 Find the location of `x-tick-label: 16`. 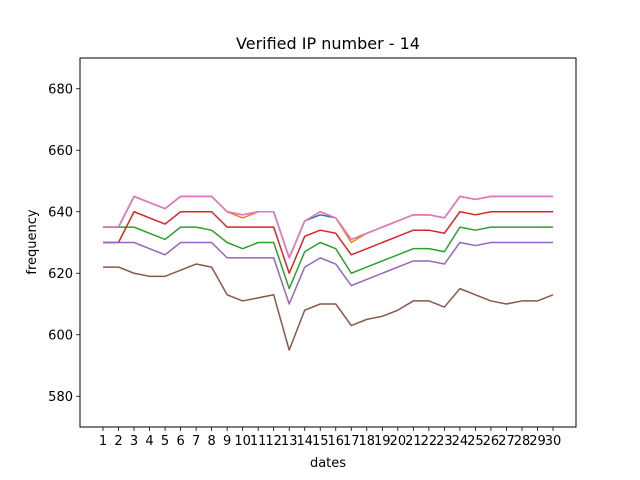

x-tick-label: 16 is located at coordinates (335, 441).